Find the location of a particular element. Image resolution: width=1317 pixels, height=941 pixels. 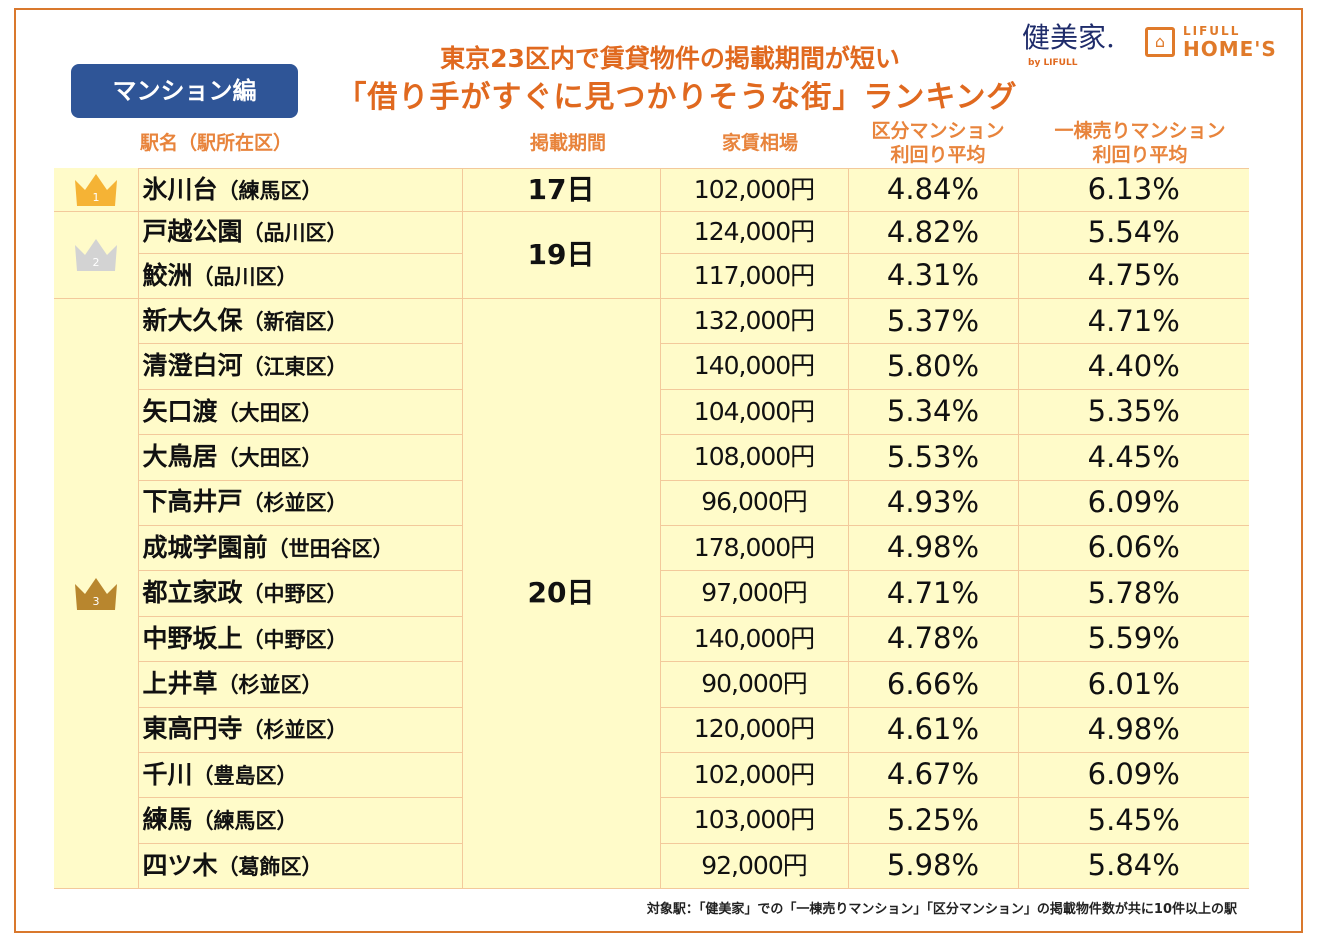

rent-average: 140,000円 is located at coordinates (754, 639).